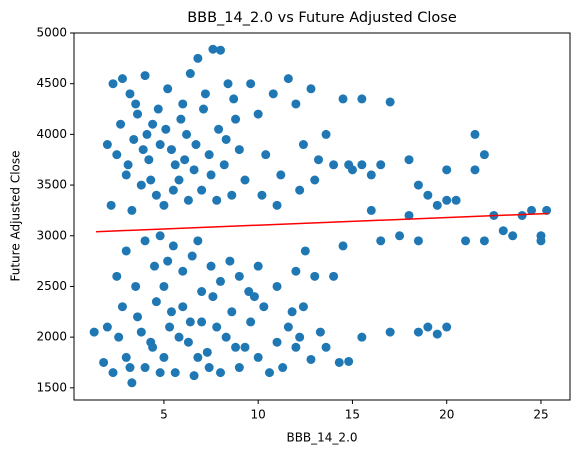 The height and width of the screenshot is (459, 580). What do you see at coordinates (51, 337) in the screenshot?
I see `y-tick-label: 2000` at bounding box center [51, 337].